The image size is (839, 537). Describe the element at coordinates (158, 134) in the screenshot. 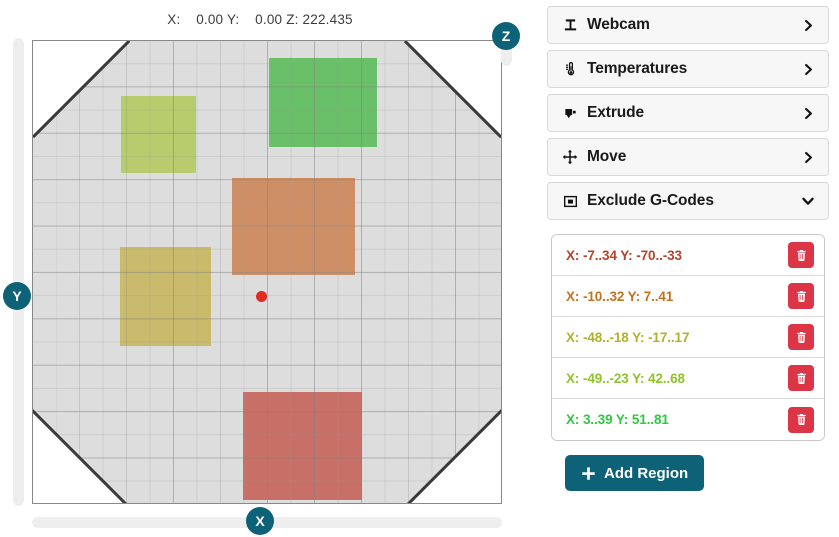

I see `region-khaki-top` at that location.